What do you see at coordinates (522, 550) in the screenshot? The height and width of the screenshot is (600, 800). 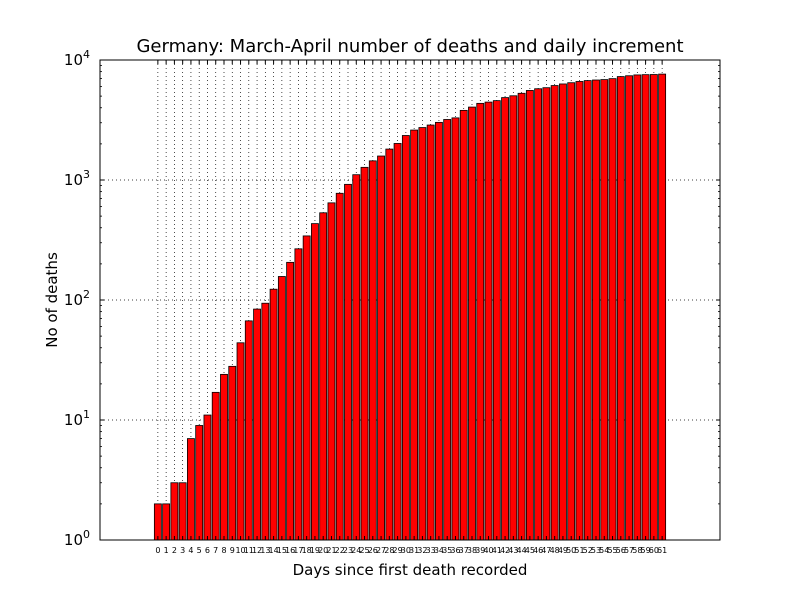 I see `x-tick-label: 44` at bounding box center [522, 550].